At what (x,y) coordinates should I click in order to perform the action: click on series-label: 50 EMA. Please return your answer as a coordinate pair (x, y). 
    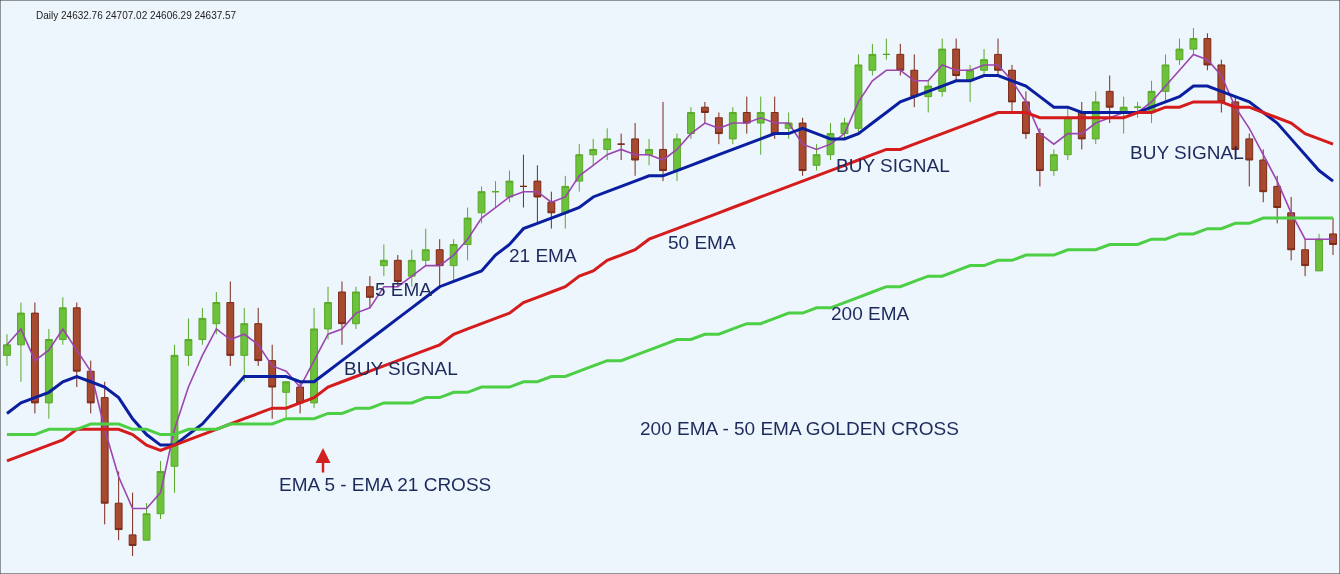
    Looking at the image, I should click on (702, 242).